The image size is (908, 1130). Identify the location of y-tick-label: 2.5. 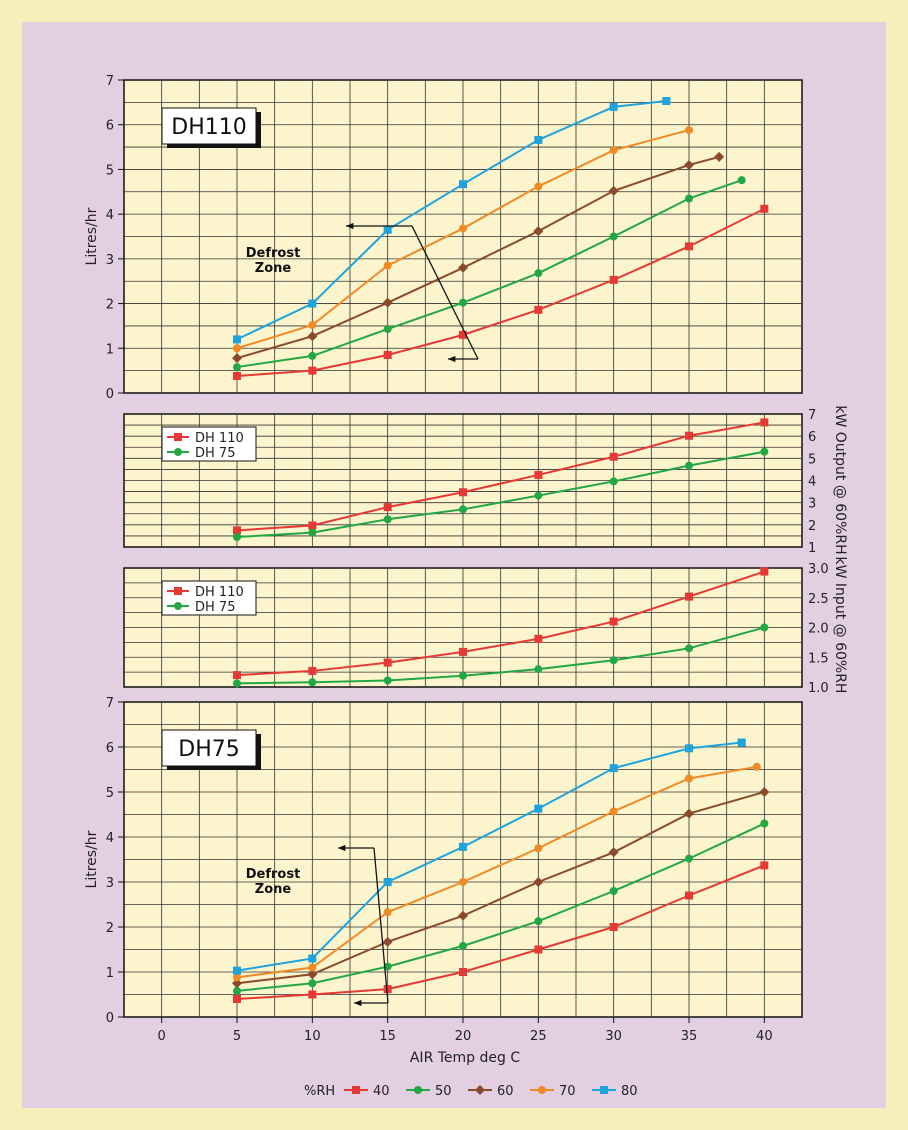
(818, 599).